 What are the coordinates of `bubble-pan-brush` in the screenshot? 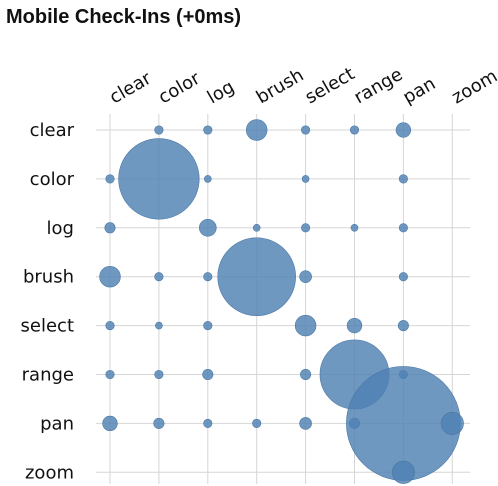 It's located at (257, 423).